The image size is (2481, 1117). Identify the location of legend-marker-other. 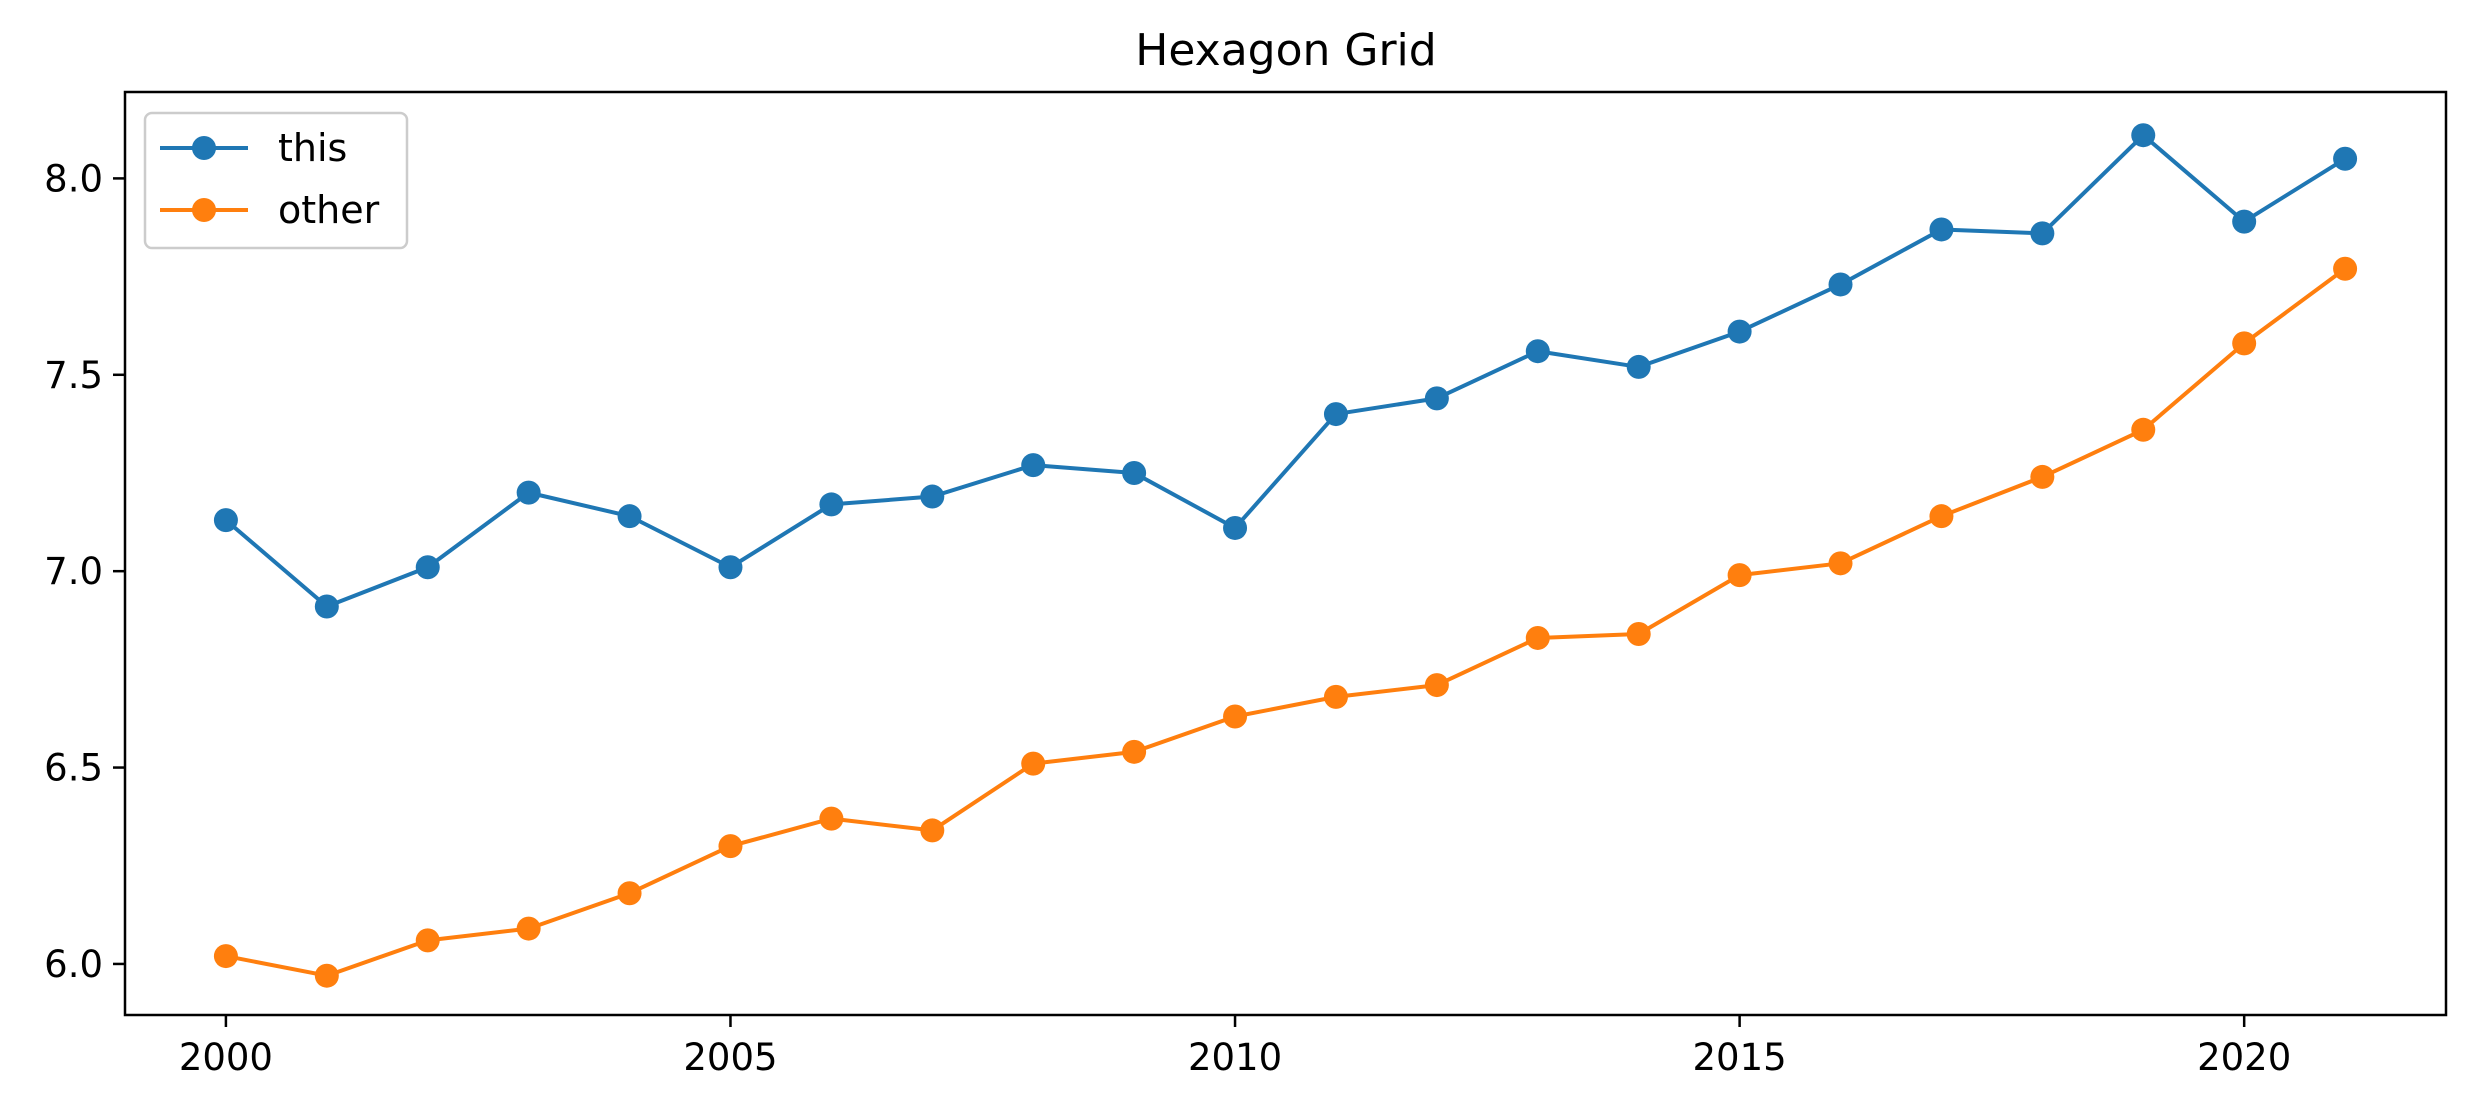
(204, 210).